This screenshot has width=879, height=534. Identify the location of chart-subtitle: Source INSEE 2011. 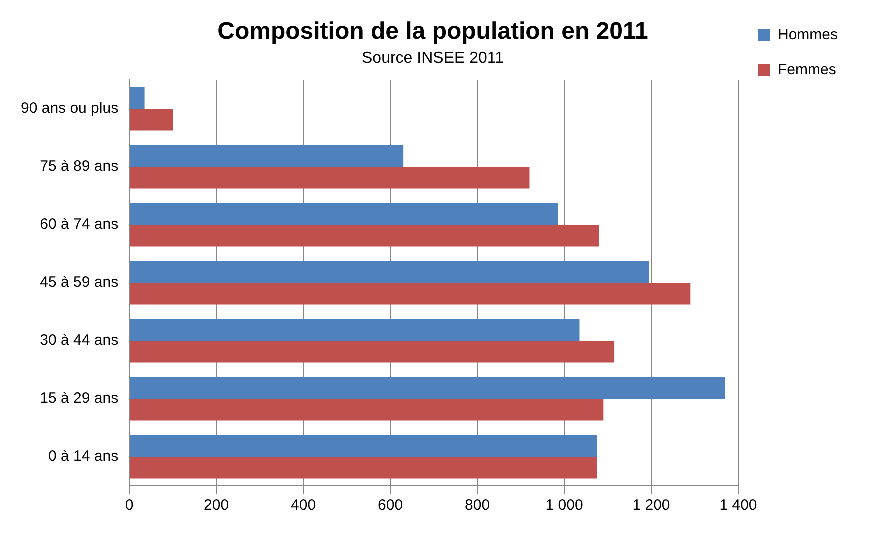
(433, 58).